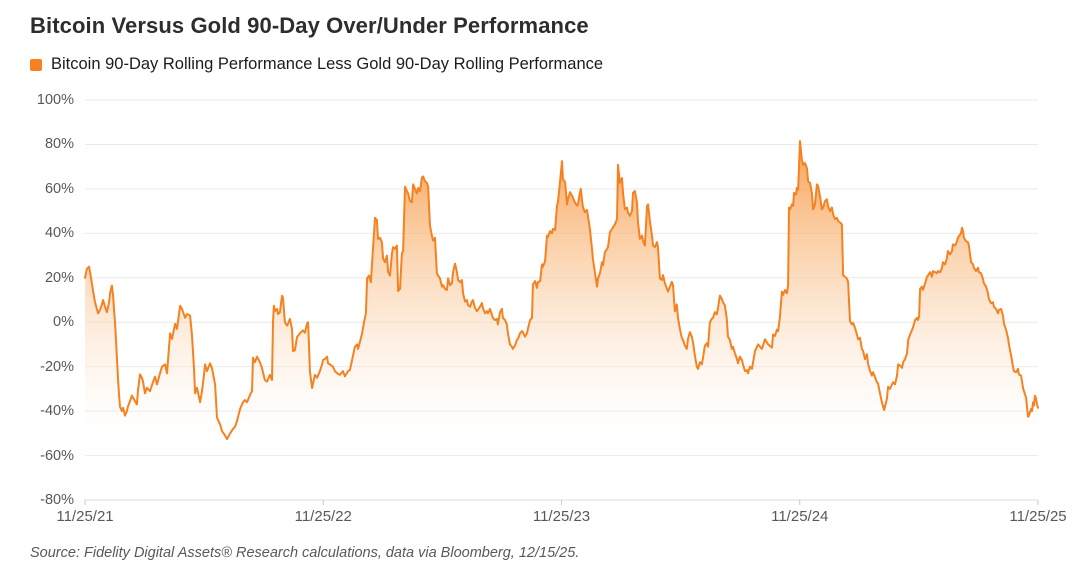  I want to click on y-tick-label: -60%, so click(57, 455).